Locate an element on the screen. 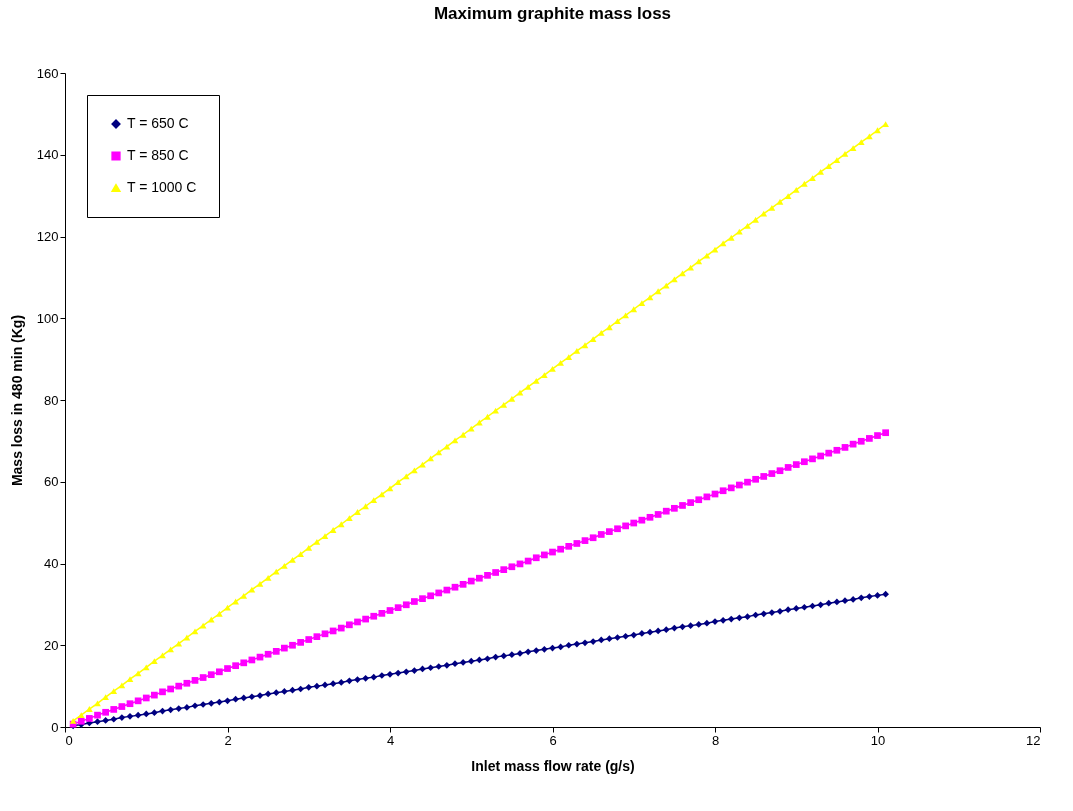 The width and height of the screenshot is (1073, 811). x-tick-label: 8 is located at coordinates (715, 740).